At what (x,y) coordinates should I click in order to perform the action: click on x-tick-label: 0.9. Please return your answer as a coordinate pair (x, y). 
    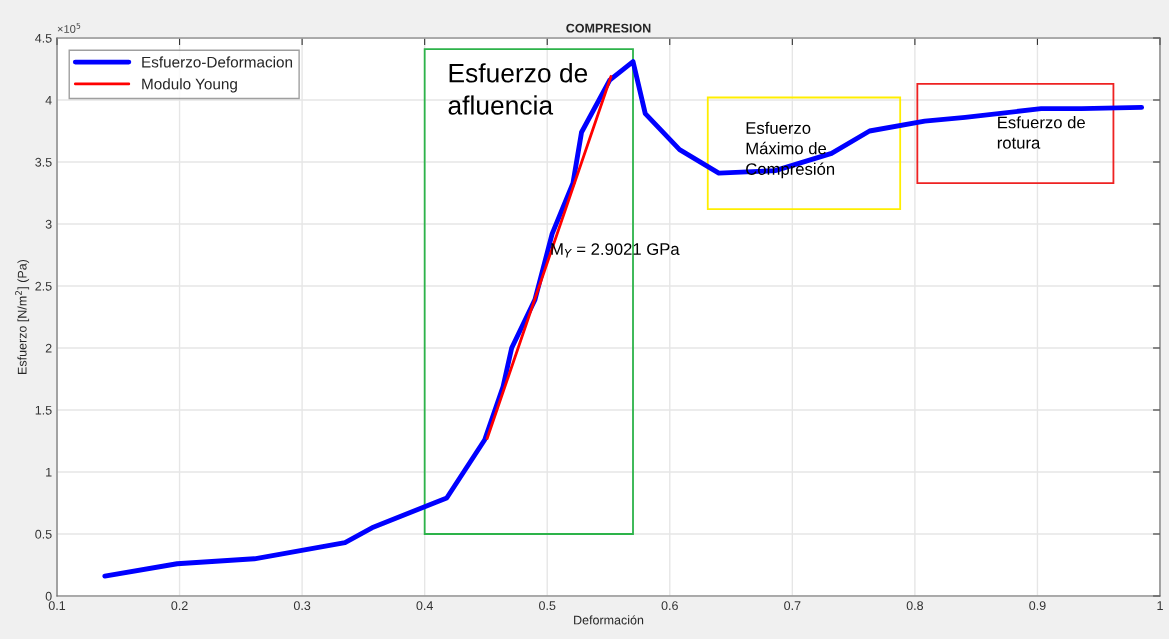
    Looking at the image, I should click on (1037, 606).